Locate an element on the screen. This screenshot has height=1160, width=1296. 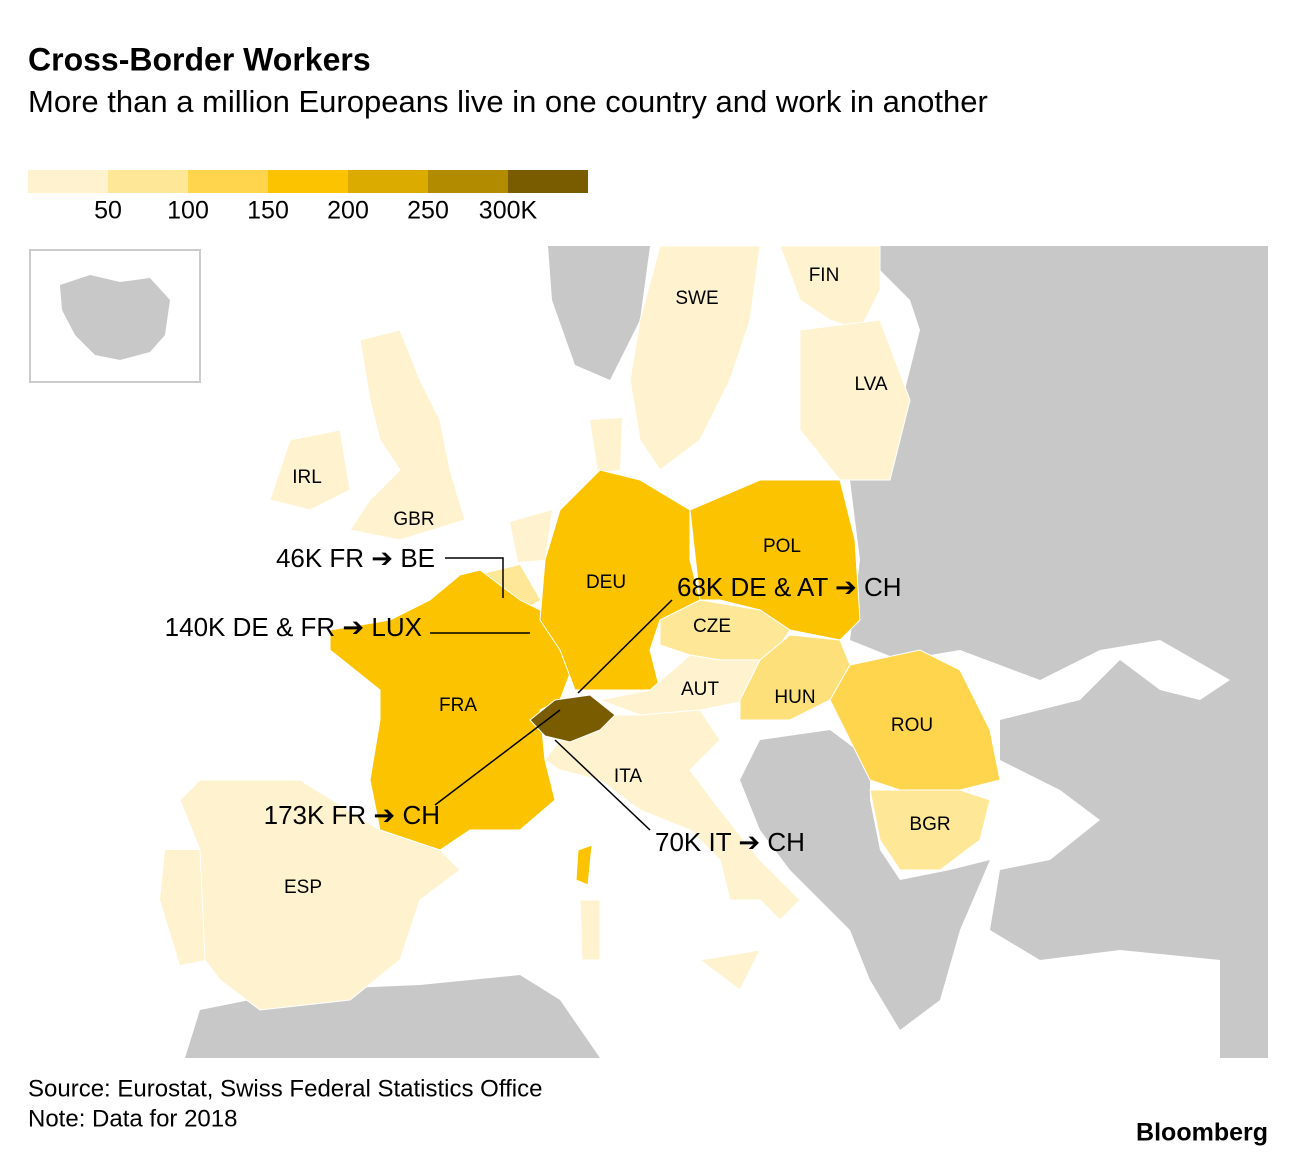
land-balkans is located at coordinates (865, 880).